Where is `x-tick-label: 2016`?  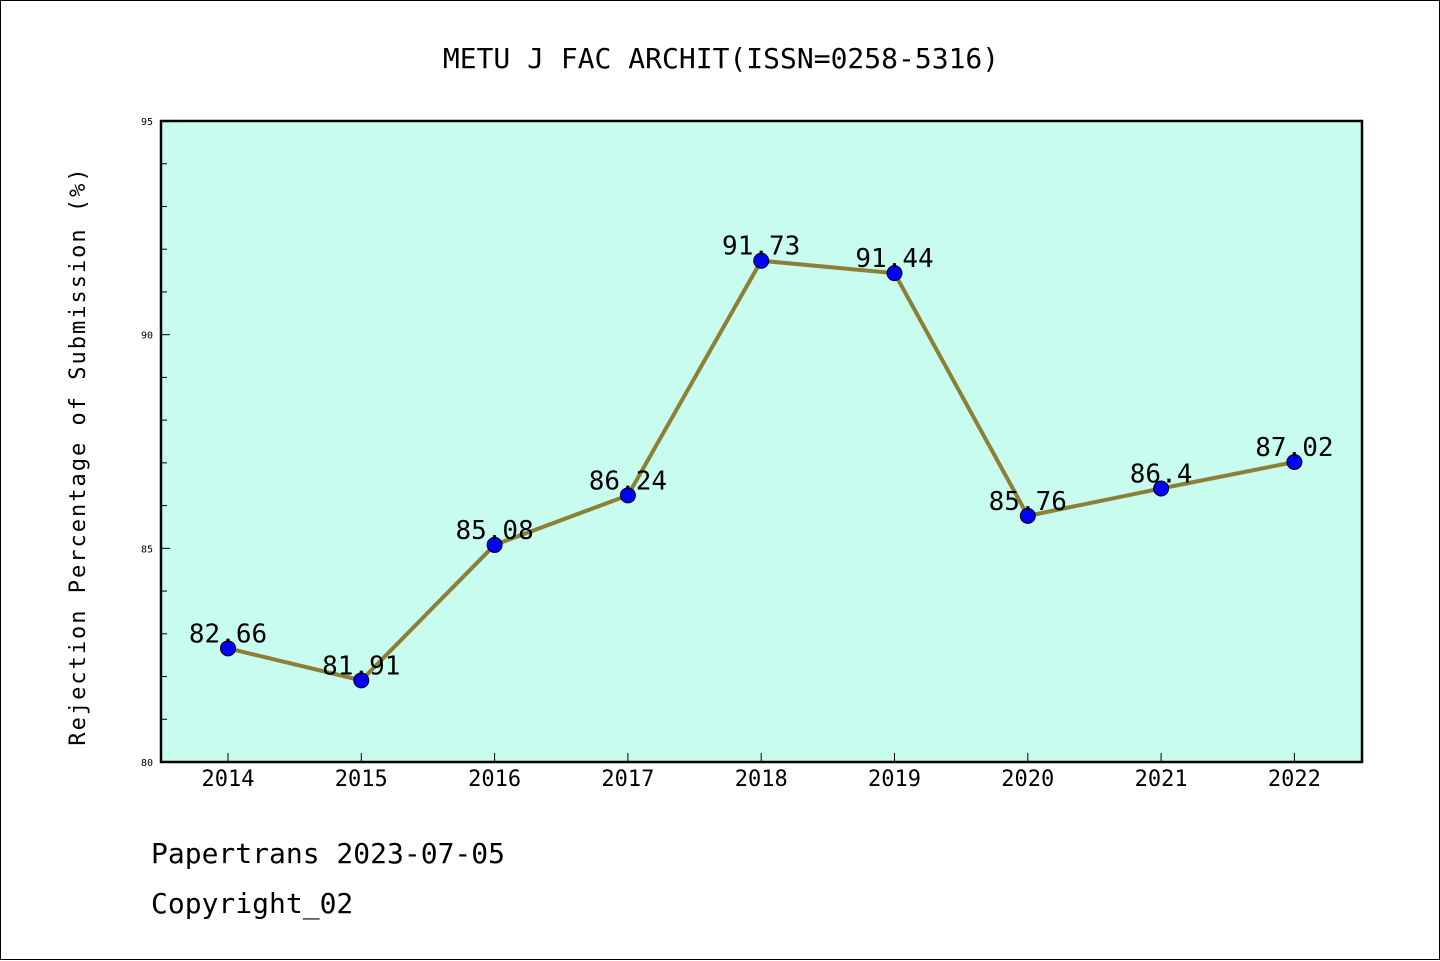 x-tick-label: 2016 is located at coordinates (494, 779).